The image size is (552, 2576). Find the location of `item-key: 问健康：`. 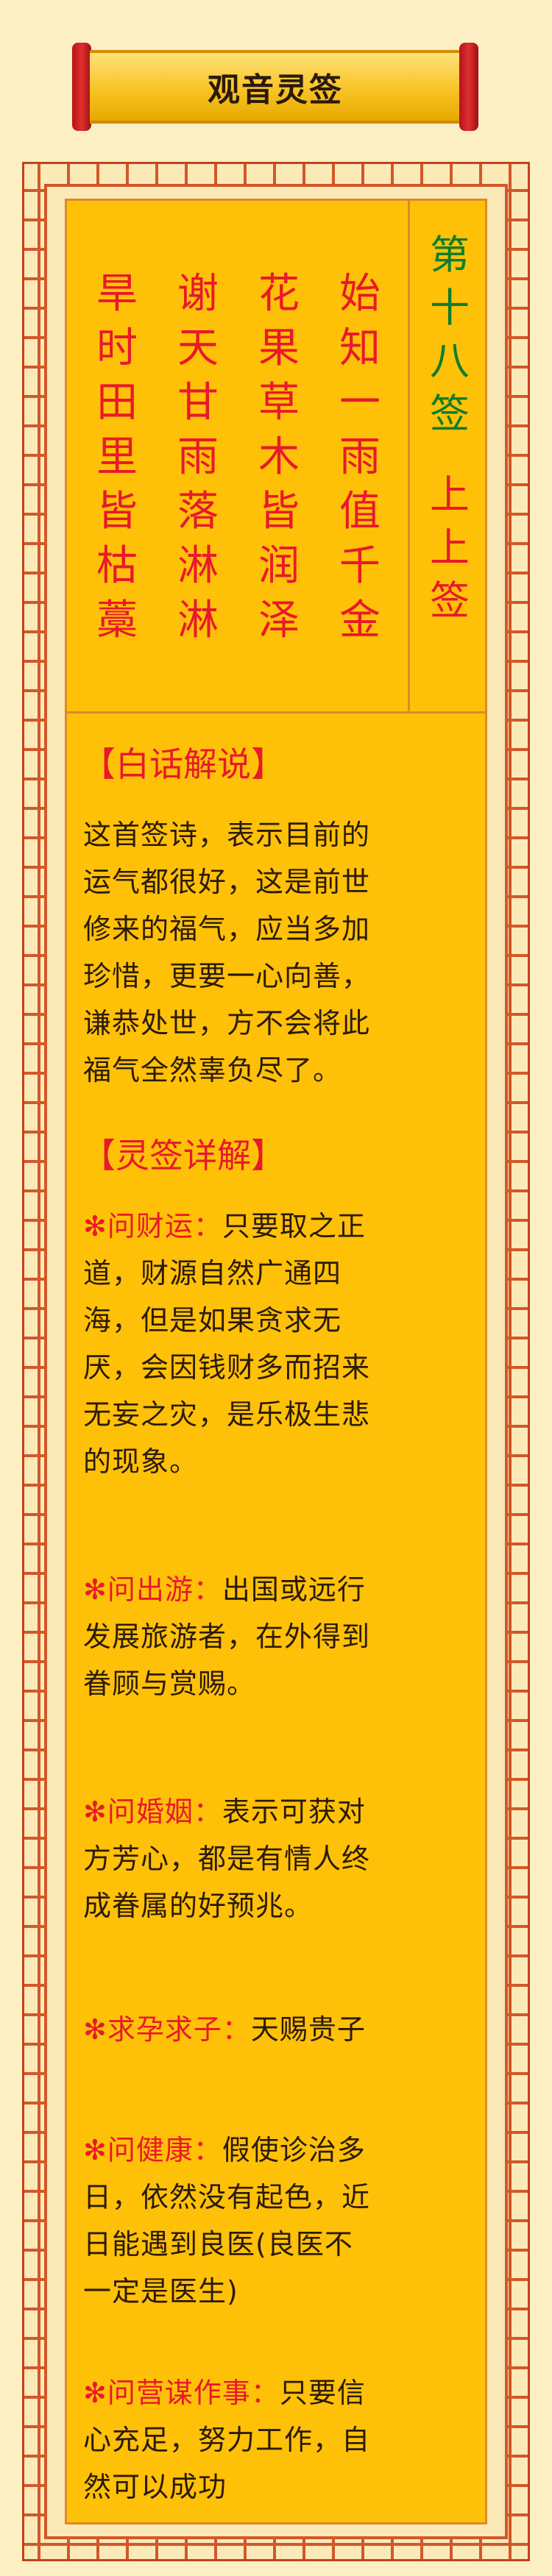

item-key: 问健康： is located at coordinates (164, 2150).